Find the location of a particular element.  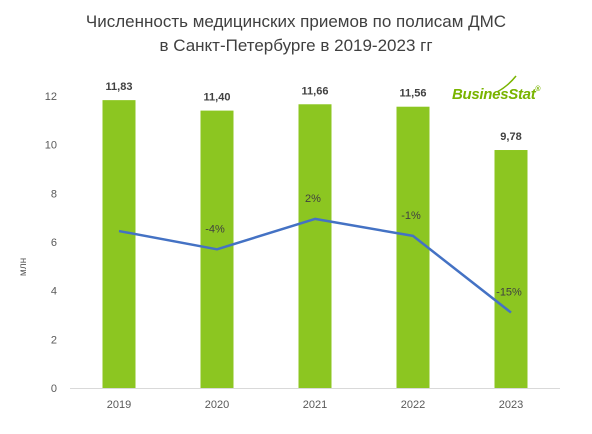

x-tick-label: 2023 is located at coordinates (511, 405).